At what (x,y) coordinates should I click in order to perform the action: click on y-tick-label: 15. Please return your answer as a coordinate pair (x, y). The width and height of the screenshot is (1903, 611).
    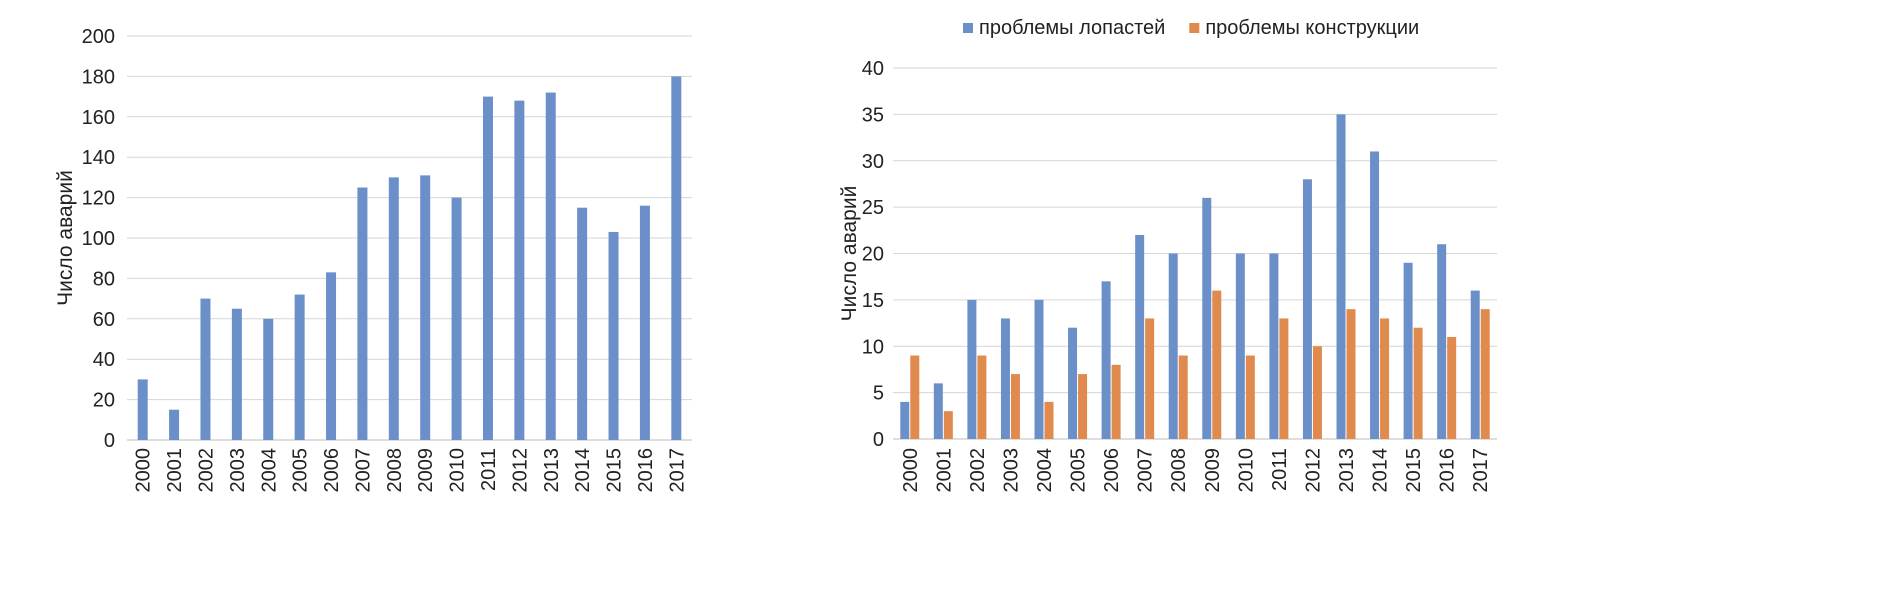
    Looking at the image, I should click on (873, 301).